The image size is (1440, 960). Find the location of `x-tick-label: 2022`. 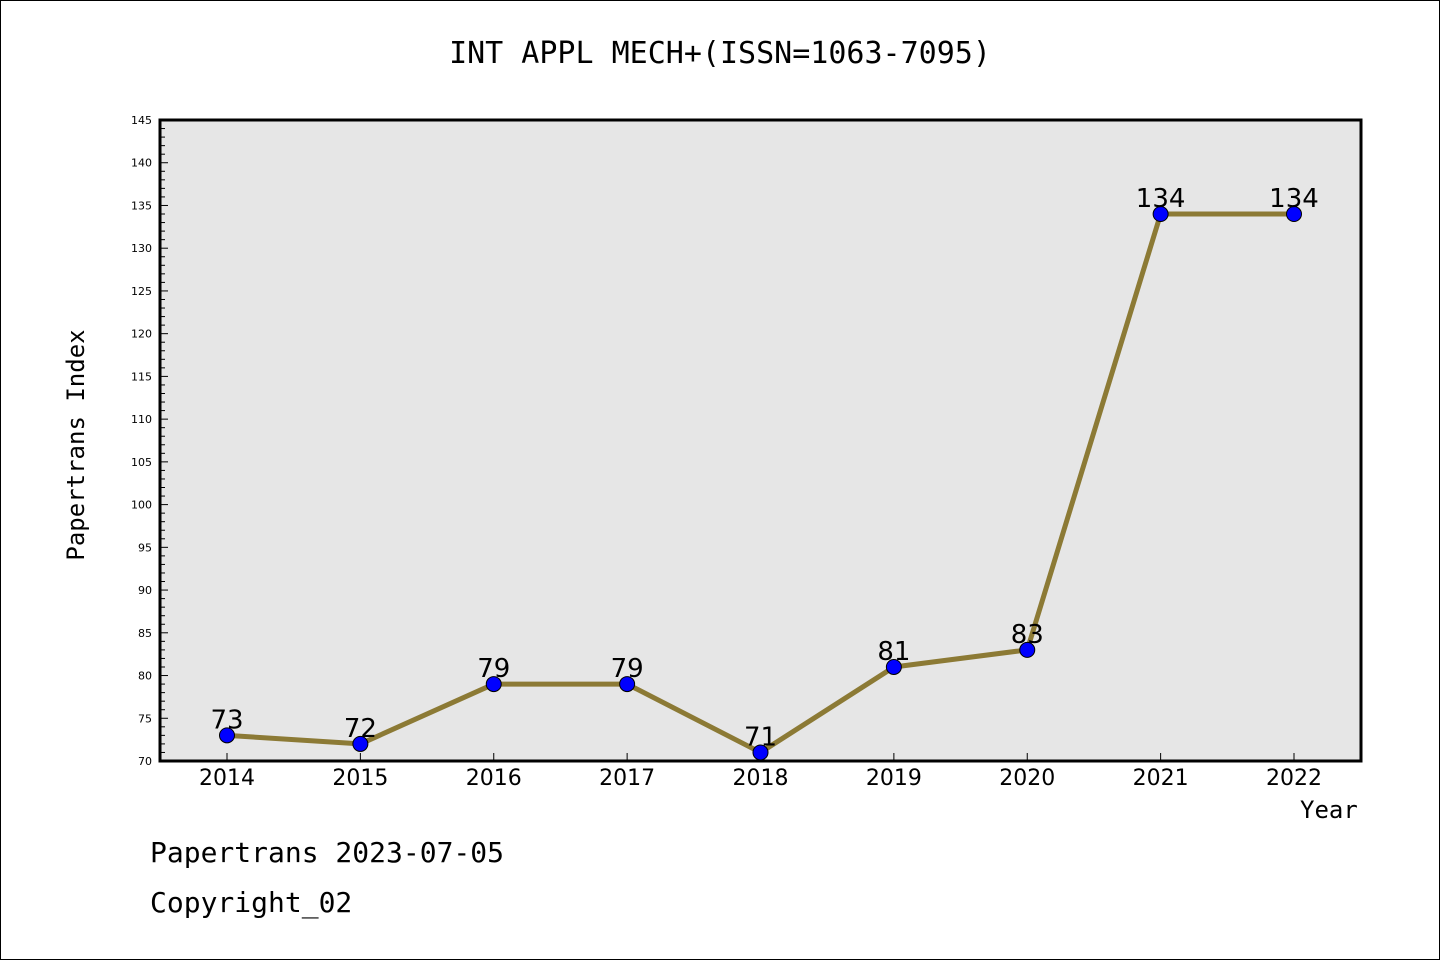

x-tick-label: 2022 is located at coordinates (1294, 778).